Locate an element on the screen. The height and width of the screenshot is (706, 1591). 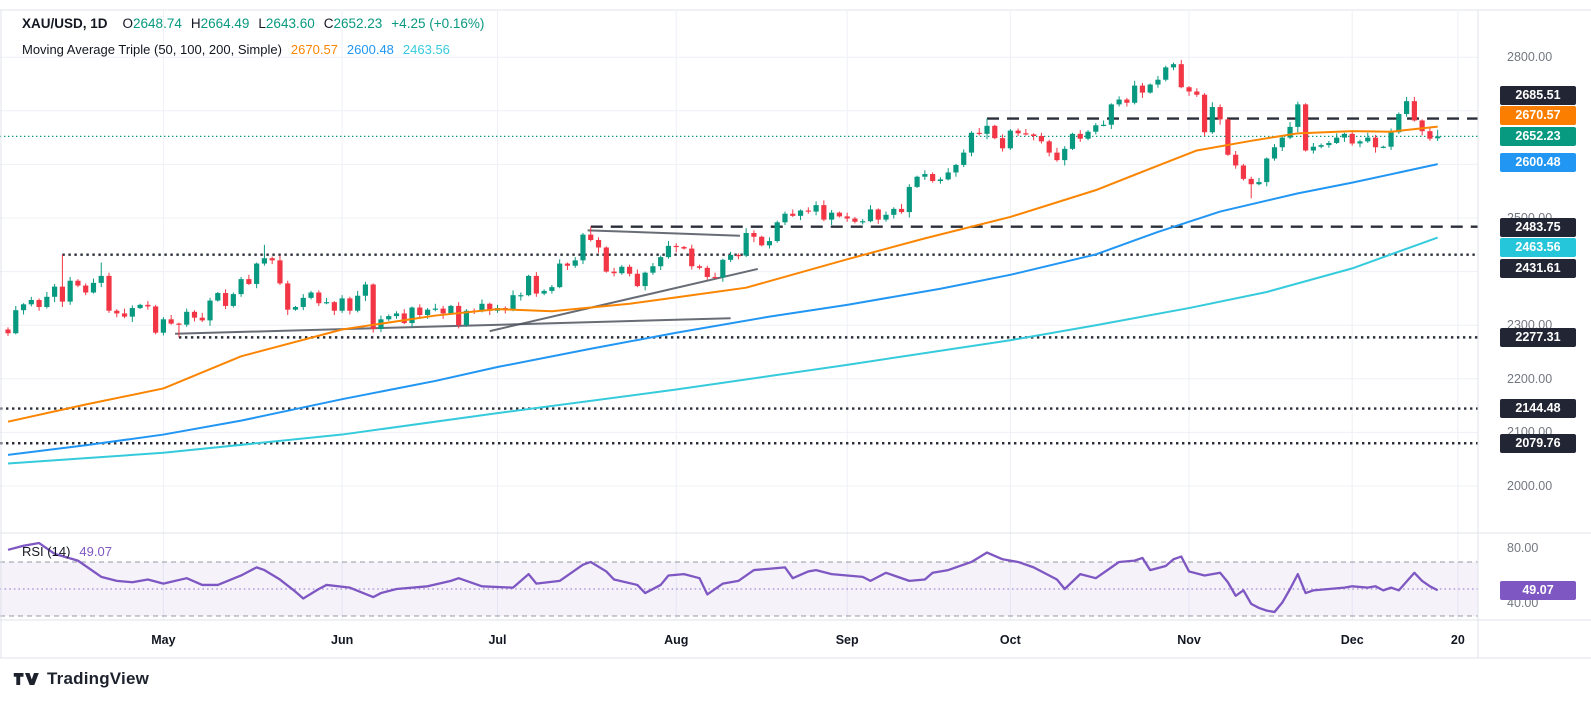
time-axis-label: Dec is located at coordinates (1352, 640).